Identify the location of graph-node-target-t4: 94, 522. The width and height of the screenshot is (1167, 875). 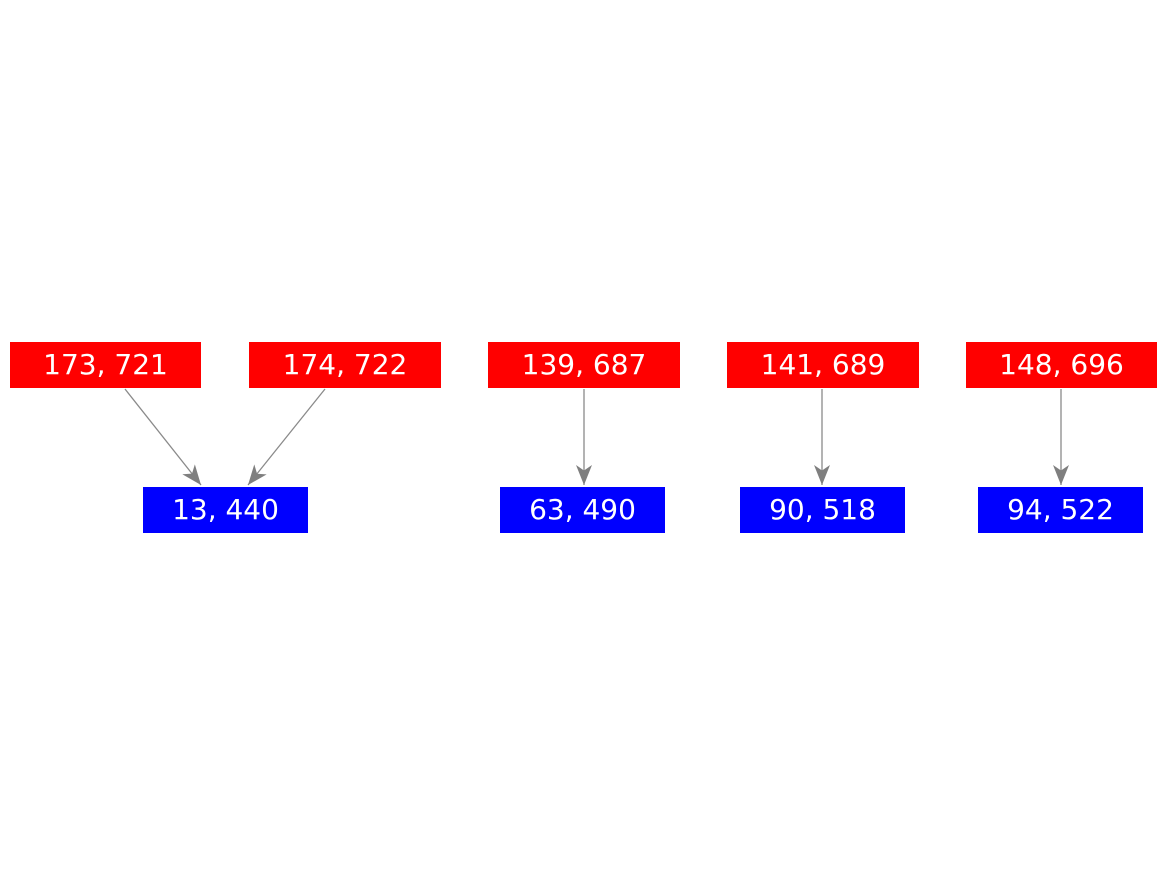
(1060, 510).